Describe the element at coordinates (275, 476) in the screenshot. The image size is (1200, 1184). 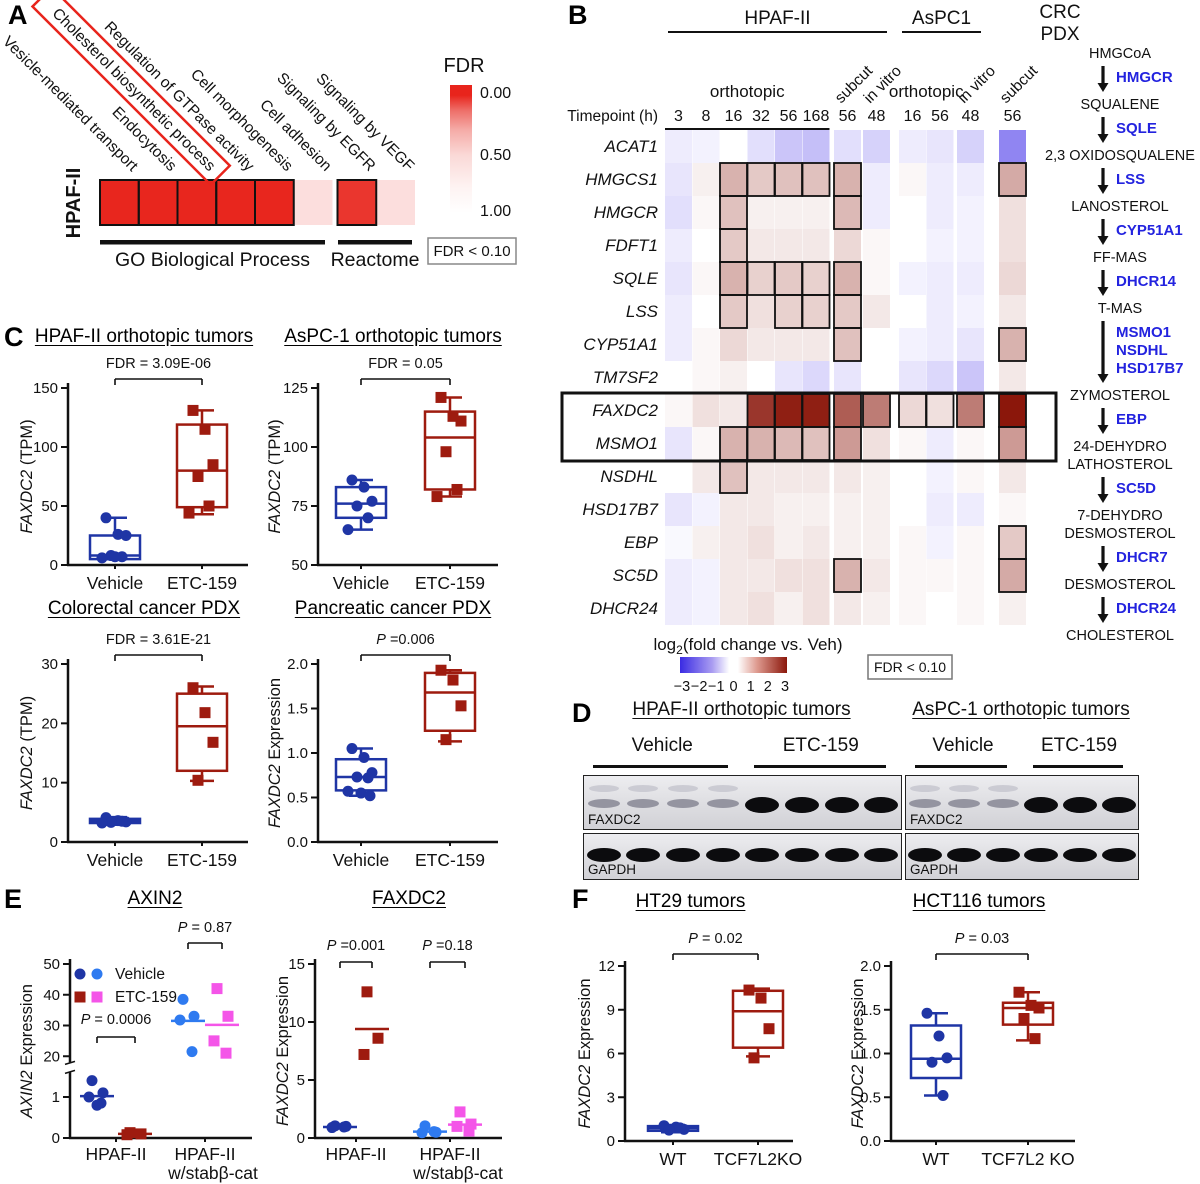
I see `y-axis-label: FAXDC2 (TPM)` at that location.